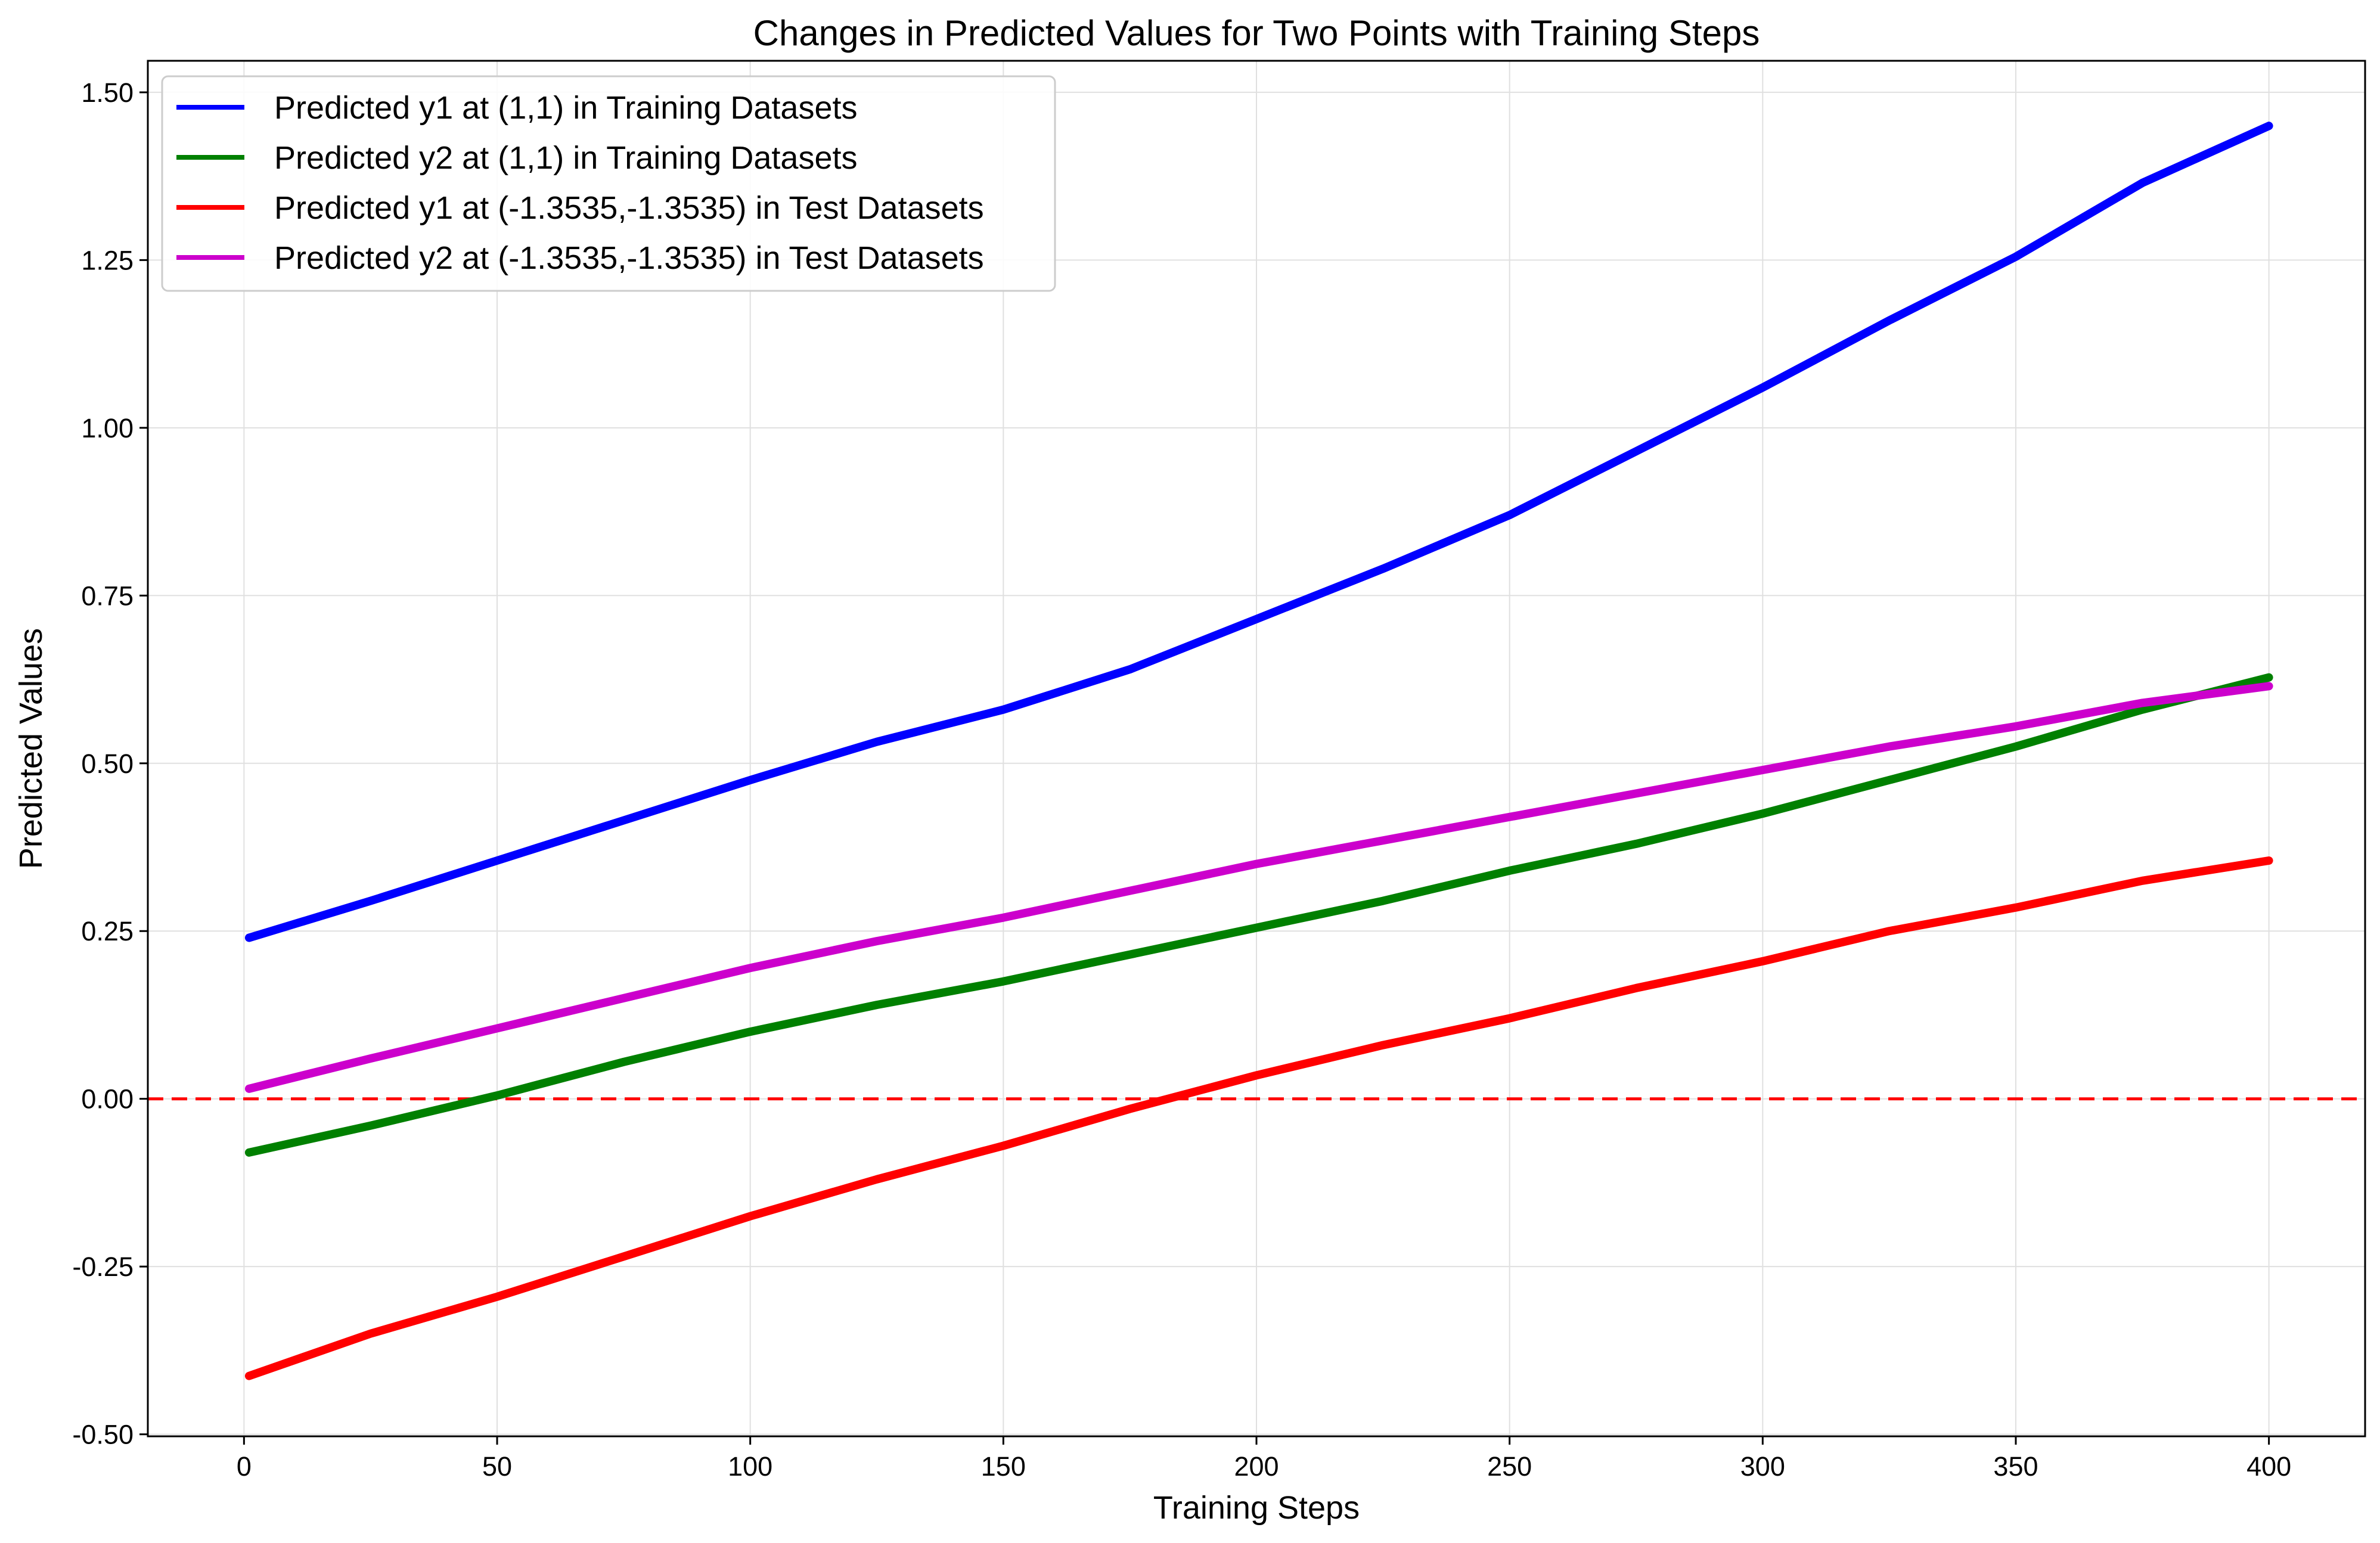  What do you see at coordinates (1004, 1466) in the screenshot?
I see `x-tick-label: 150` at bounding box center [1004, 1466].